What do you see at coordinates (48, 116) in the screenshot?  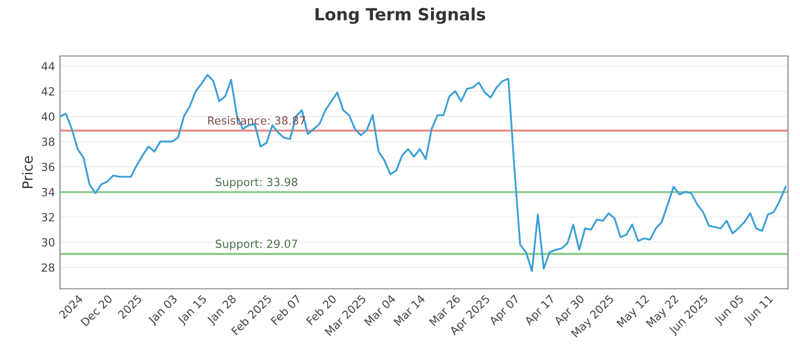 I see `y-tick-label: 40` at bounding box center [48, 116].